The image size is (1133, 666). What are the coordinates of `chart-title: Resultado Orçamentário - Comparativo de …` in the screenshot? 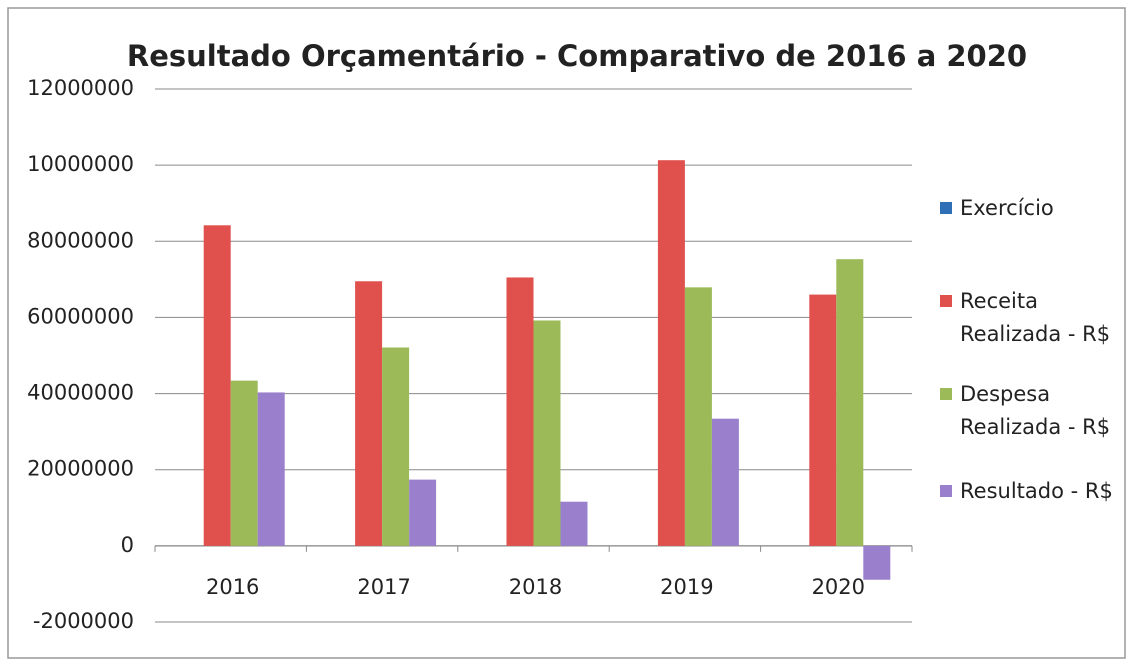 It's located at (577, 56).